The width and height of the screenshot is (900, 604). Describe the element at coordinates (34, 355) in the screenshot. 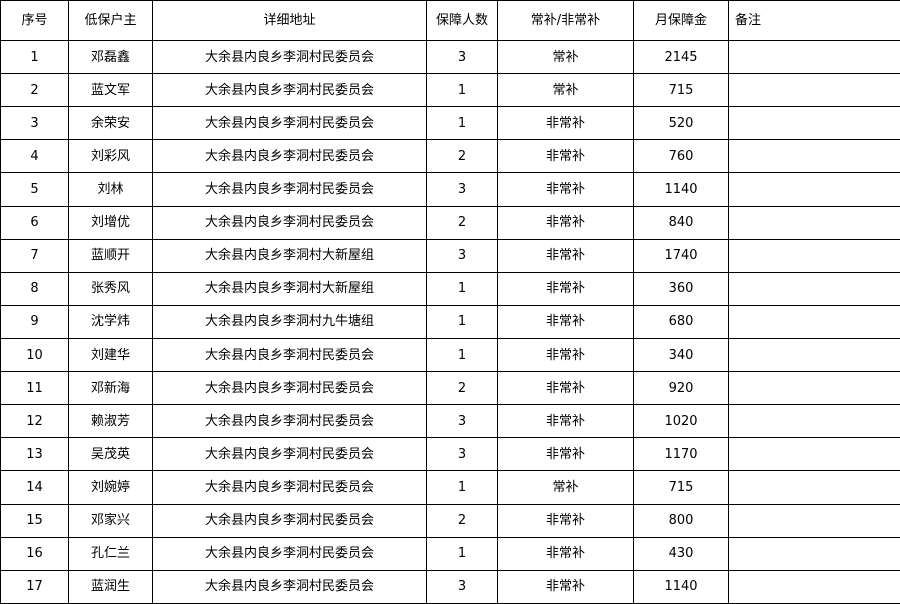

I see `cell-index: 10` at that location.